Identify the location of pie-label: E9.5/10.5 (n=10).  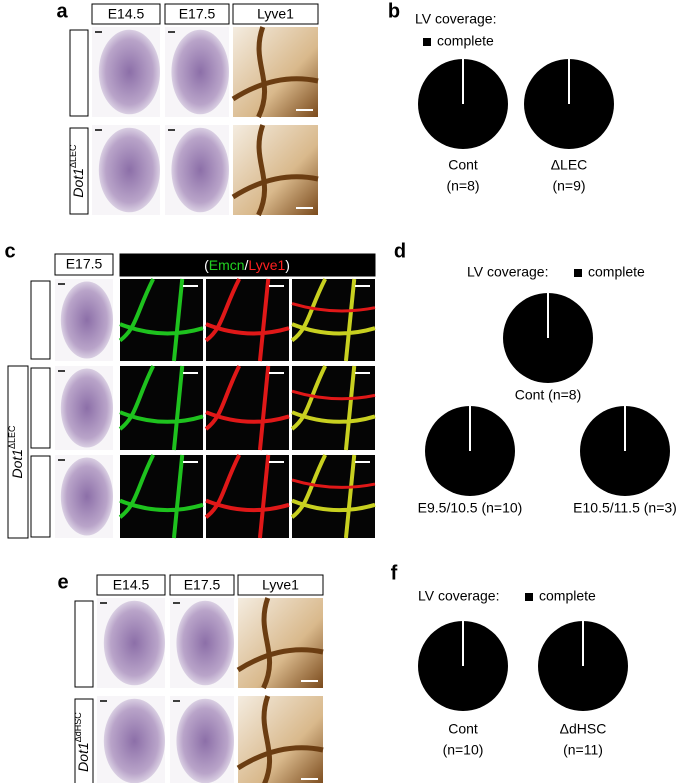
(470, 508).